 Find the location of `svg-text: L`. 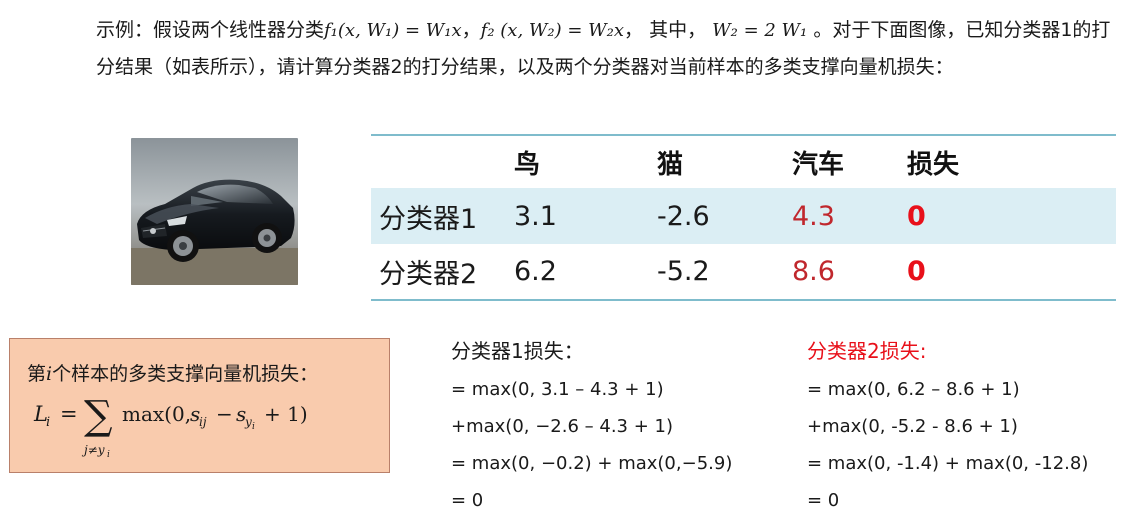

svg-text: L is located at coordinates (40, 414).